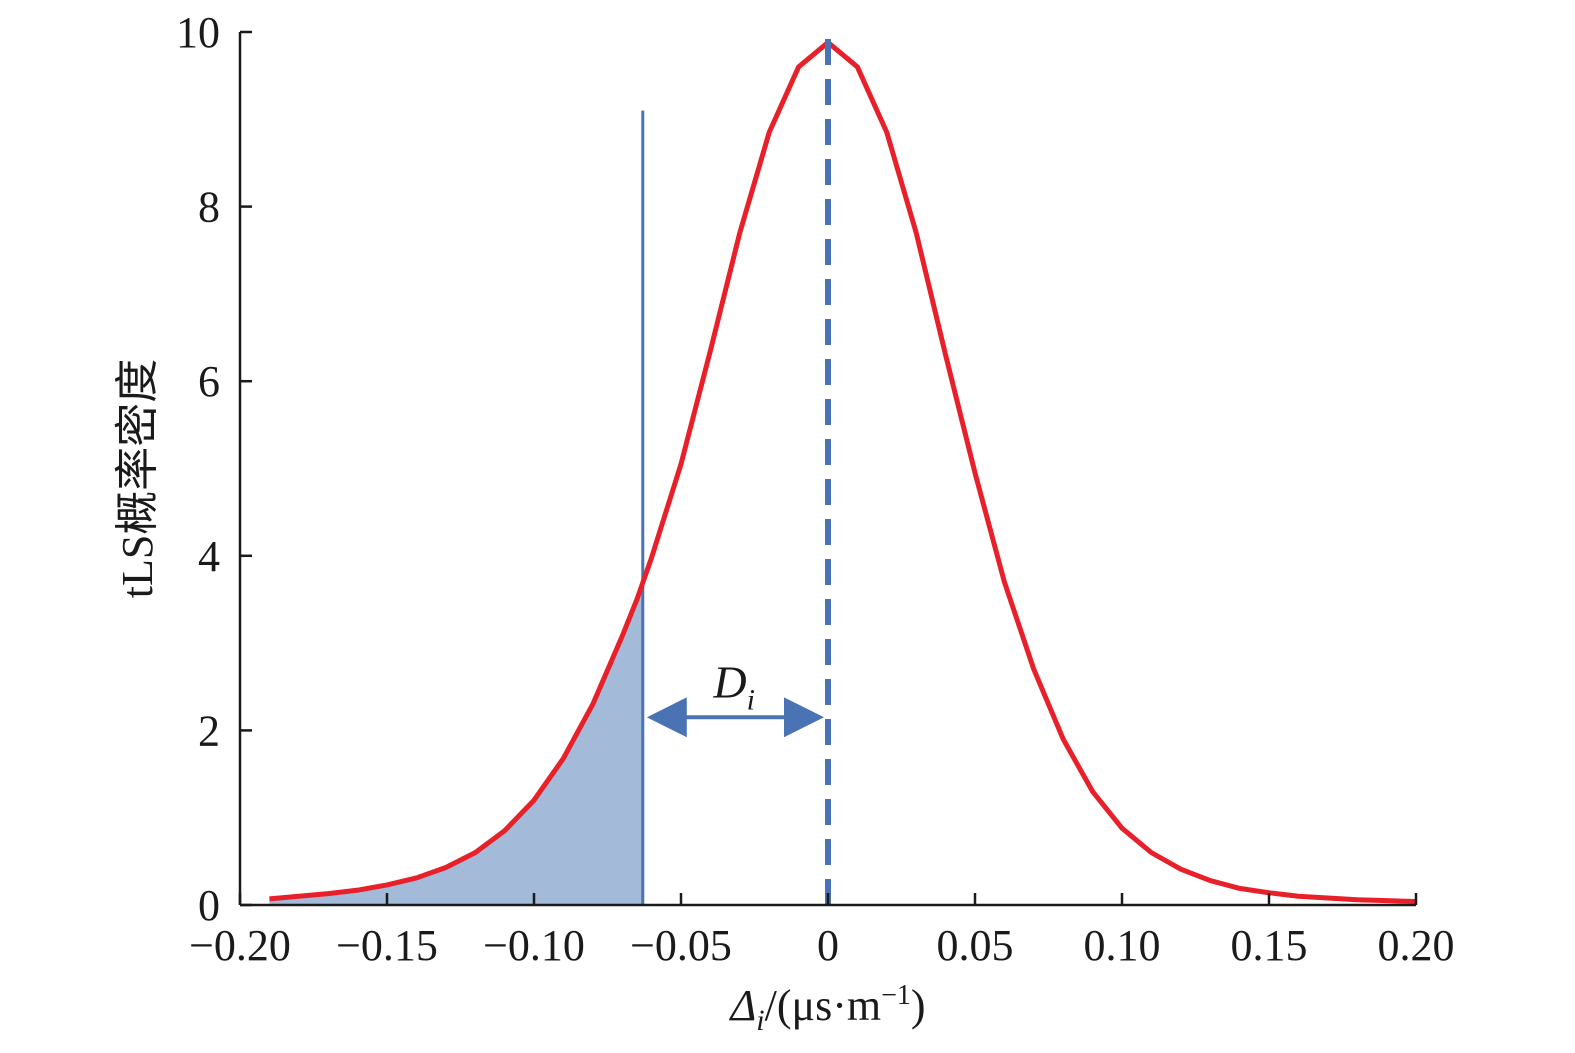  What do you see at coordinates (681, 945) in the screenshot?
I see `x-tick-label: −0.05` at bounding box center [681, 945].